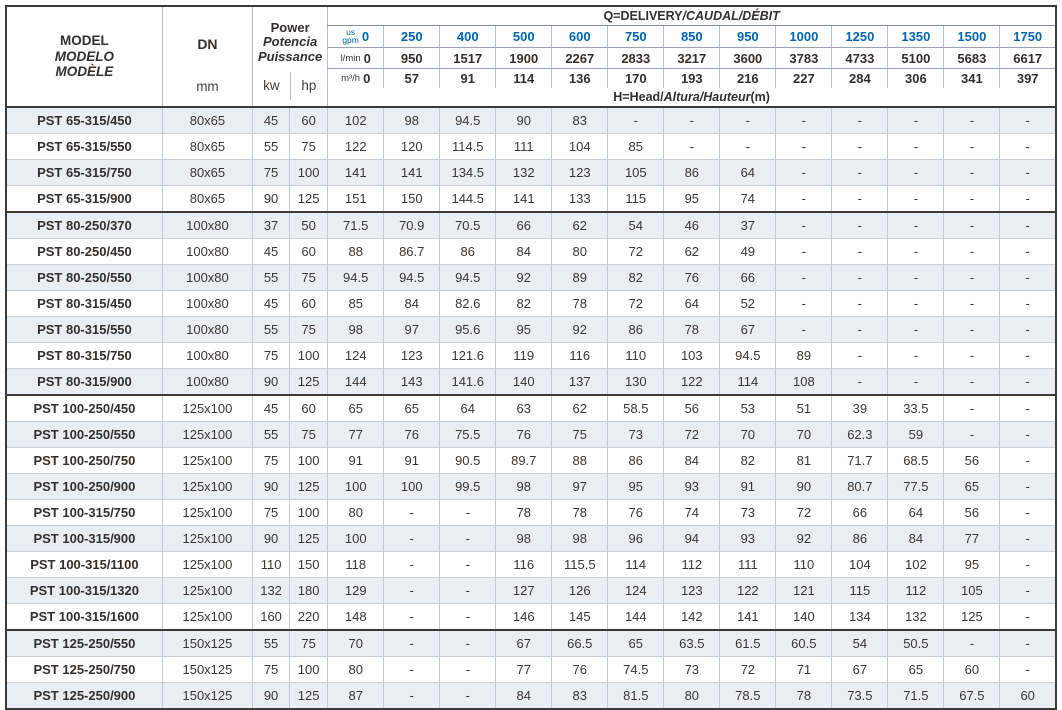  What do you see at coordinates (84, 172) in the screenshot?
I see `model-cell: PST 65-315/750` at bounding box center [84, 172].